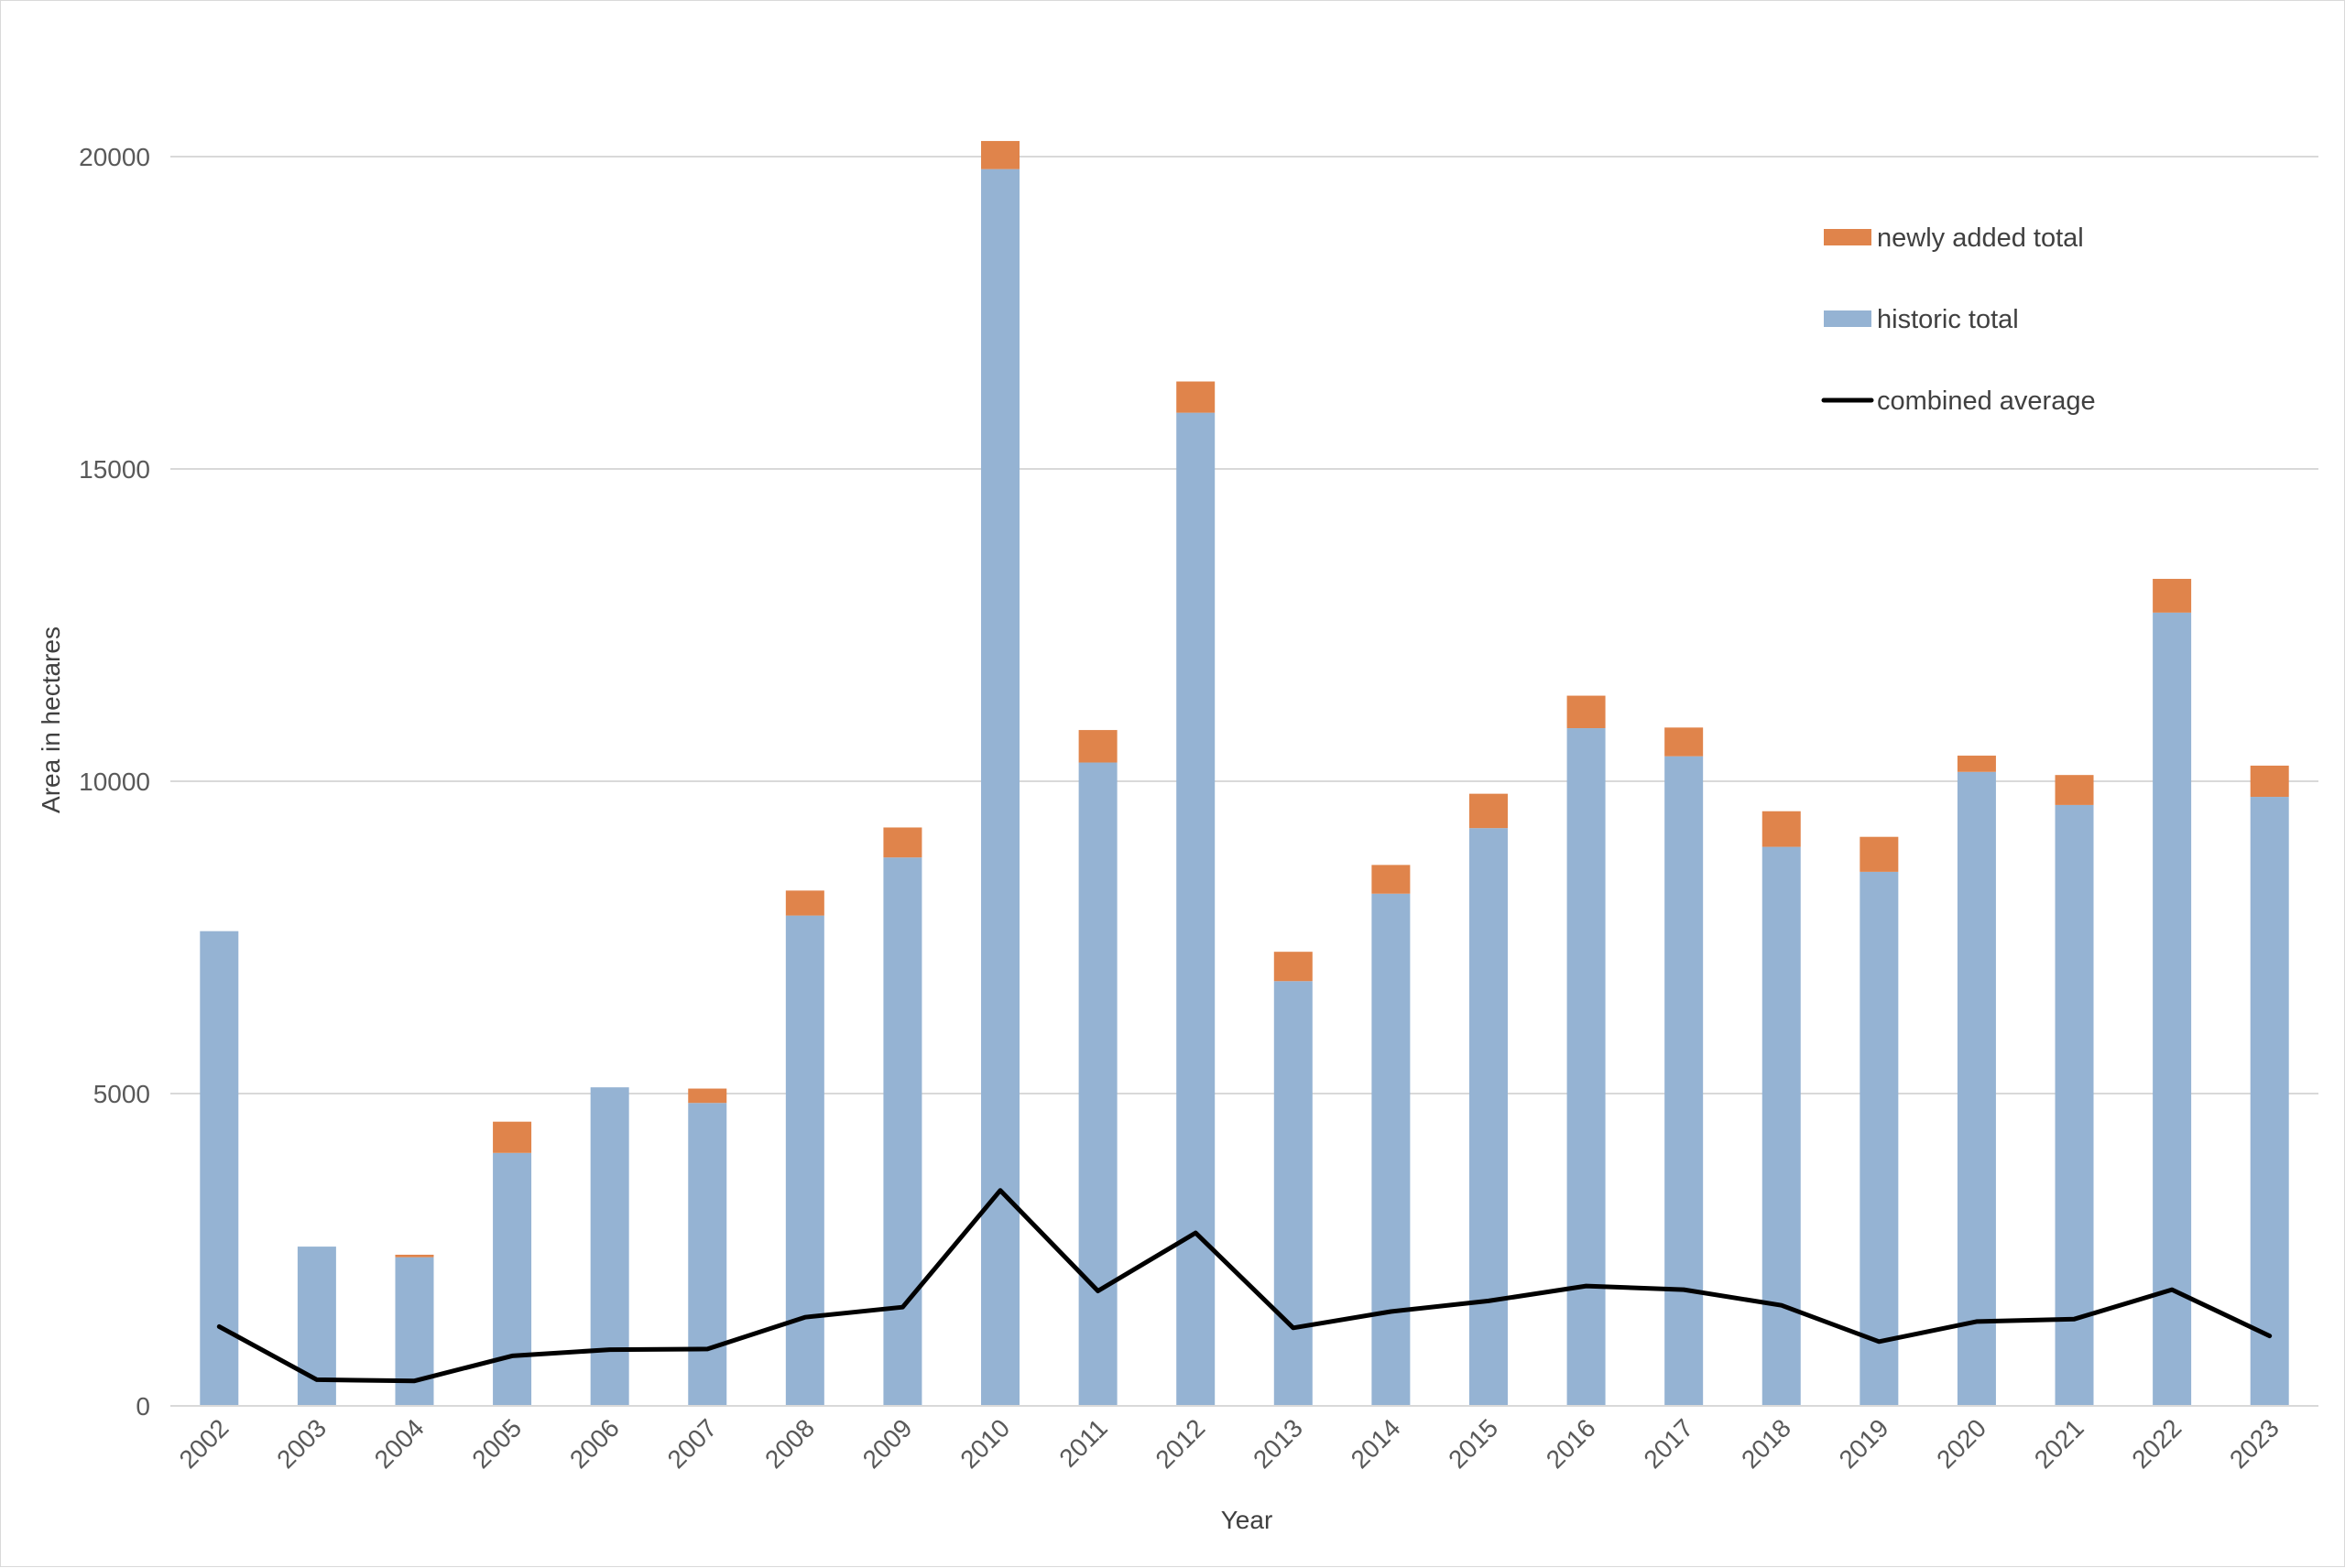 The width and height of the screenshot is (2345, 1568). Describe the element at coordinates (114, 157) in the screenshot. I see `y-tick-label: 20000` at that location.